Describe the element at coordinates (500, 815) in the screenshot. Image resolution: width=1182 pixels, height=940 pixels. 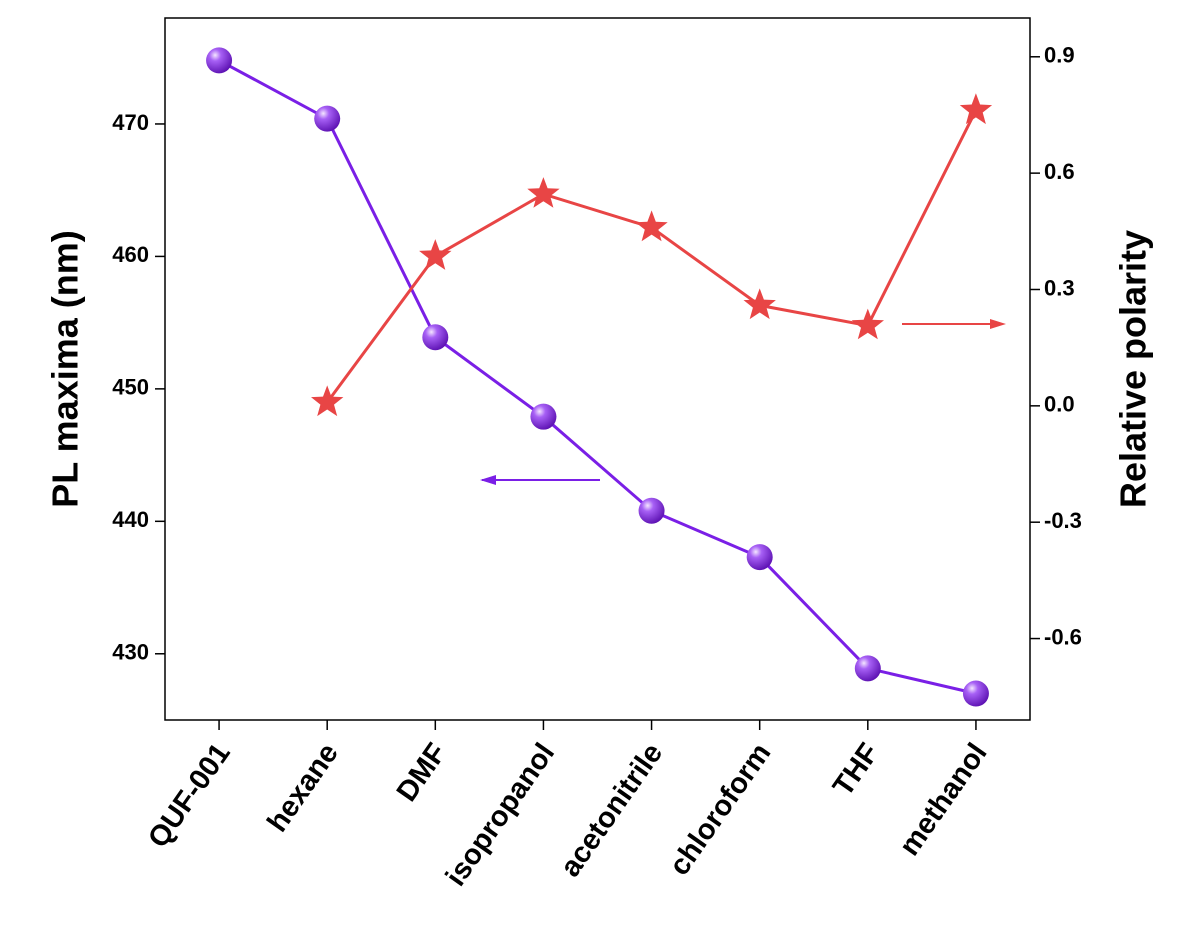
I see `x-tick-label: isopropanol` at that location.